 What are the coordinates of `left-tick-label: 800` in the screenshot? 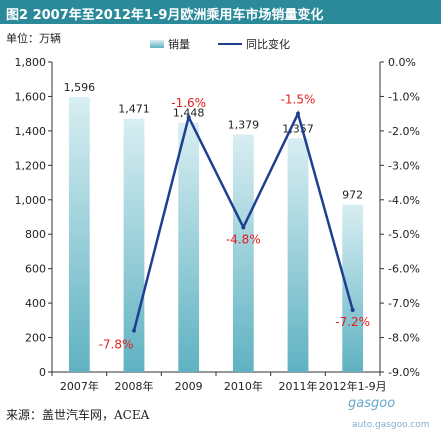 It's located at (35, 234).